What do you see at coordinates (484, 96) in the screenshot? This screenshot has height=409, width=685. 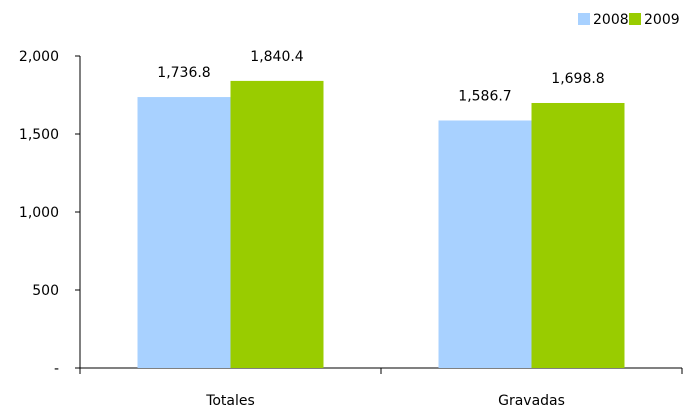 I see `data-label-gravadas-2008: 1,586.7` at bounding box center [484, 96].